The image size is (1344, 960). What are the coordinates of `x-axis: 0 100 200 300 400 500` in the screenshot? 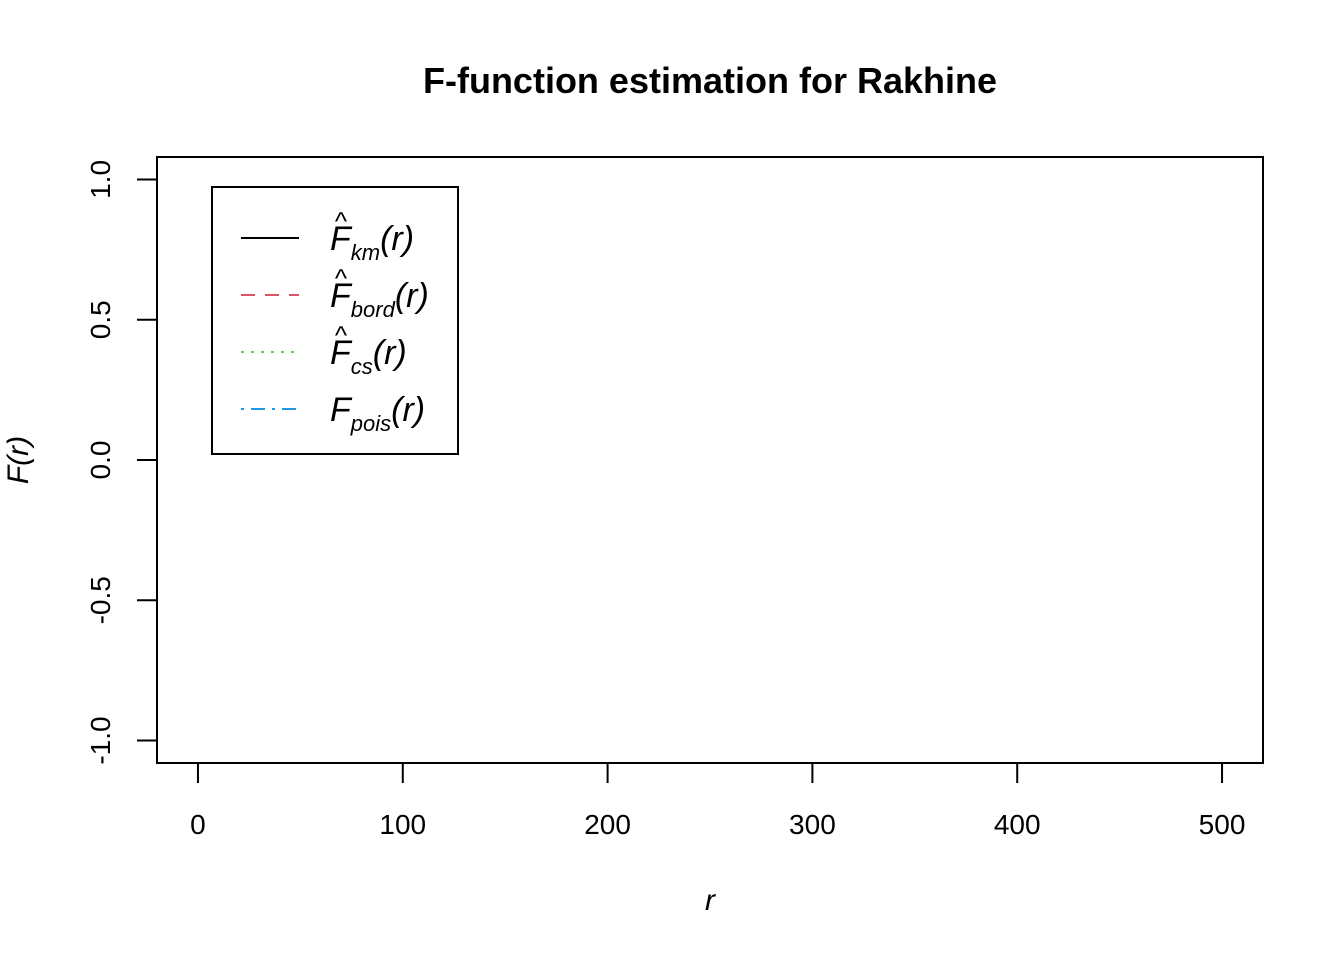 It's located at (718, 801).